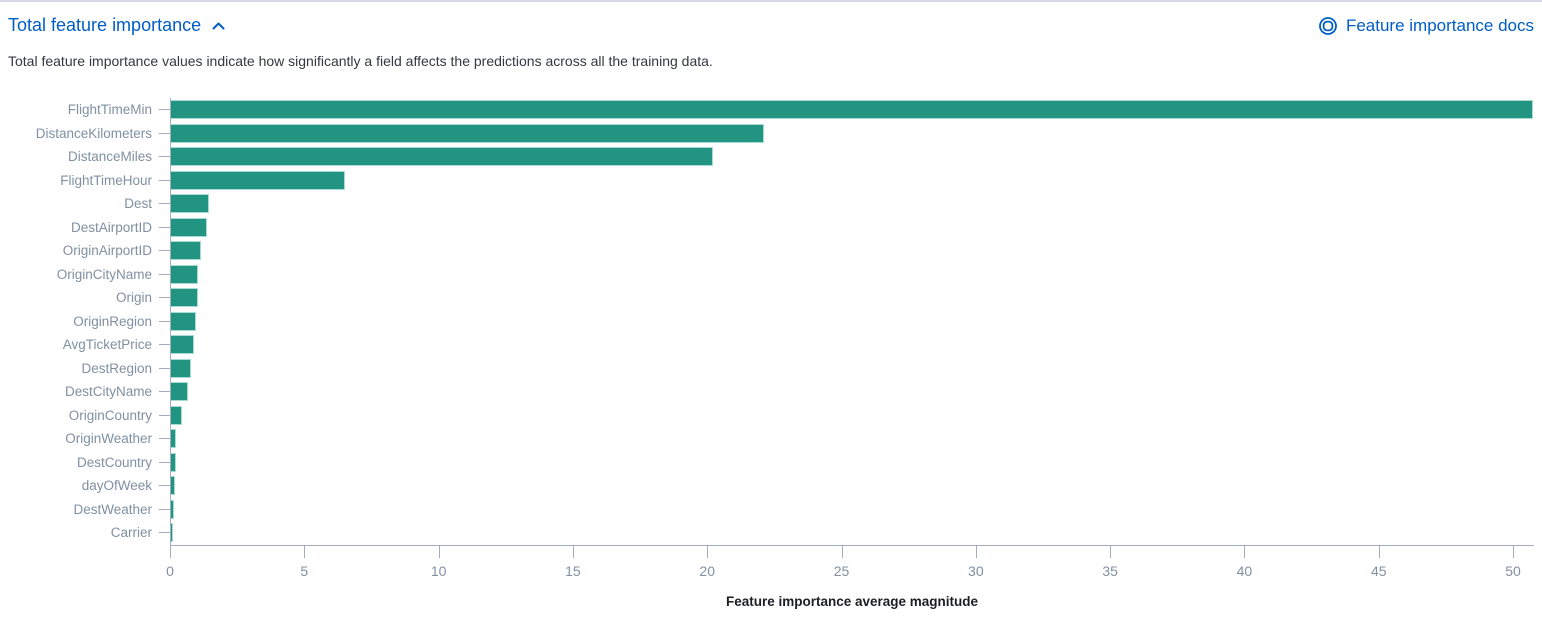 The image size is (1542, 618). Describe the element at coordinates (173, 486) in the screenshot. I see `bar-dayOfWeek` at that location.